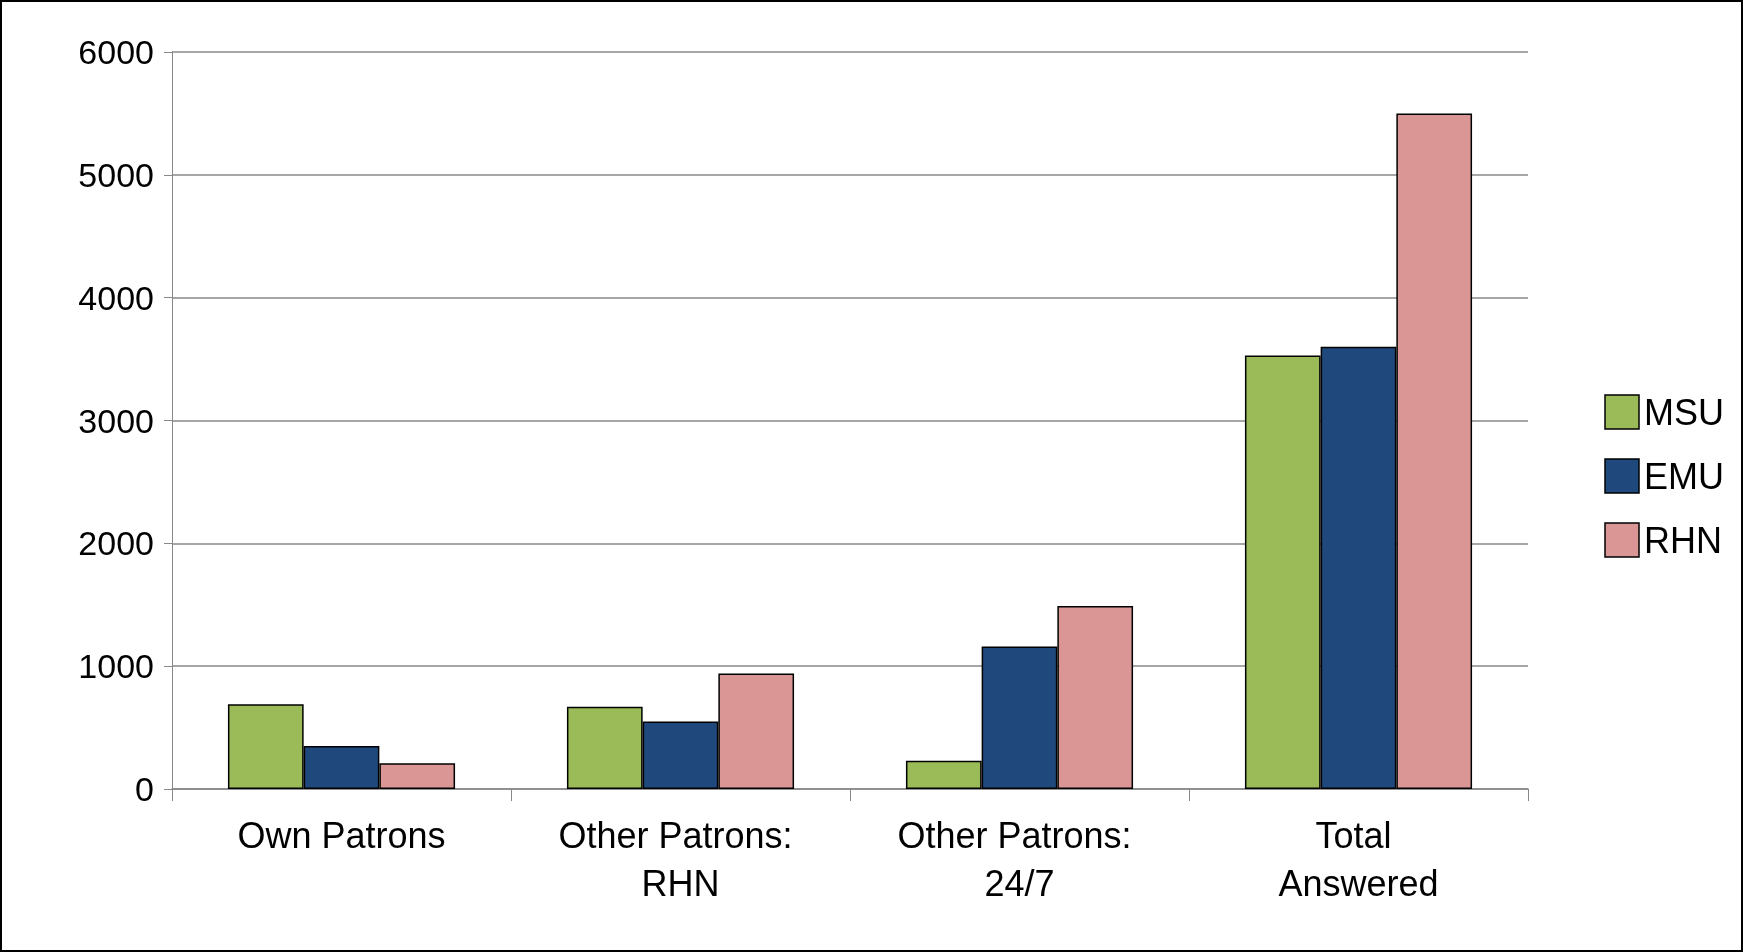  What do you see at coordinates (116, 543) in the screenshot?
I see `y-tick-label: 2000` at bounding box center [116, 543].